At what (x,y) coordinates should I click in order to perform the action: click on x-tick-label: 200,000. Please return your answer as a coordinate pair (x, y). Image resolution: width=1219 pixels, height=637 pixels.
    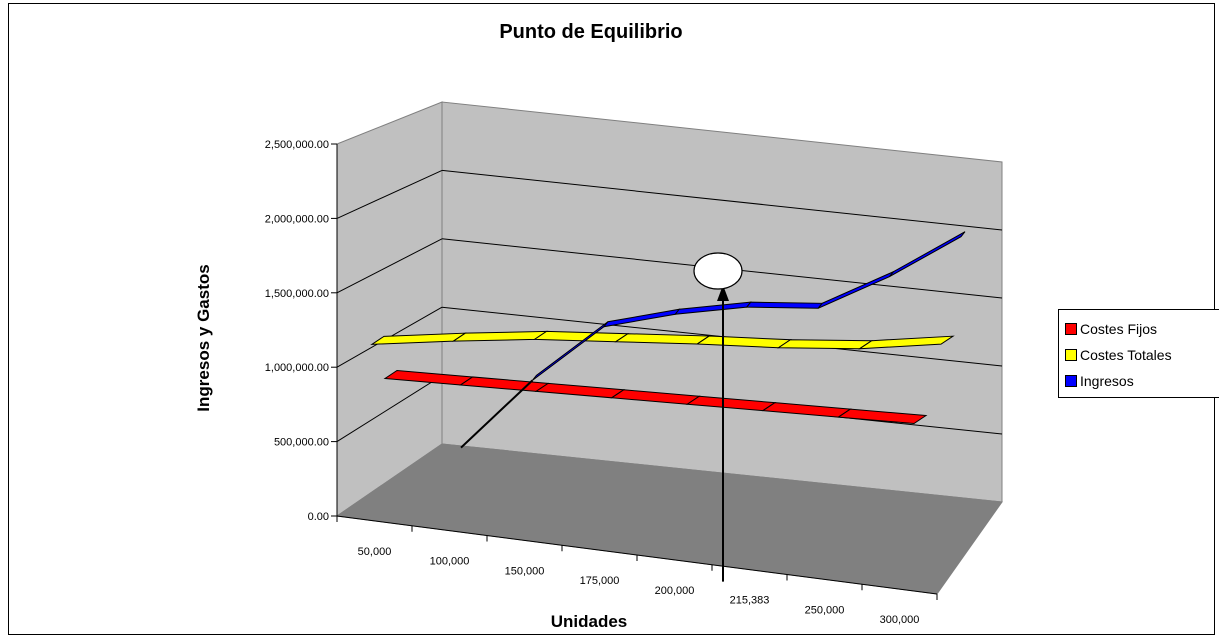
    Looking at the image, I should click on (675, 591).